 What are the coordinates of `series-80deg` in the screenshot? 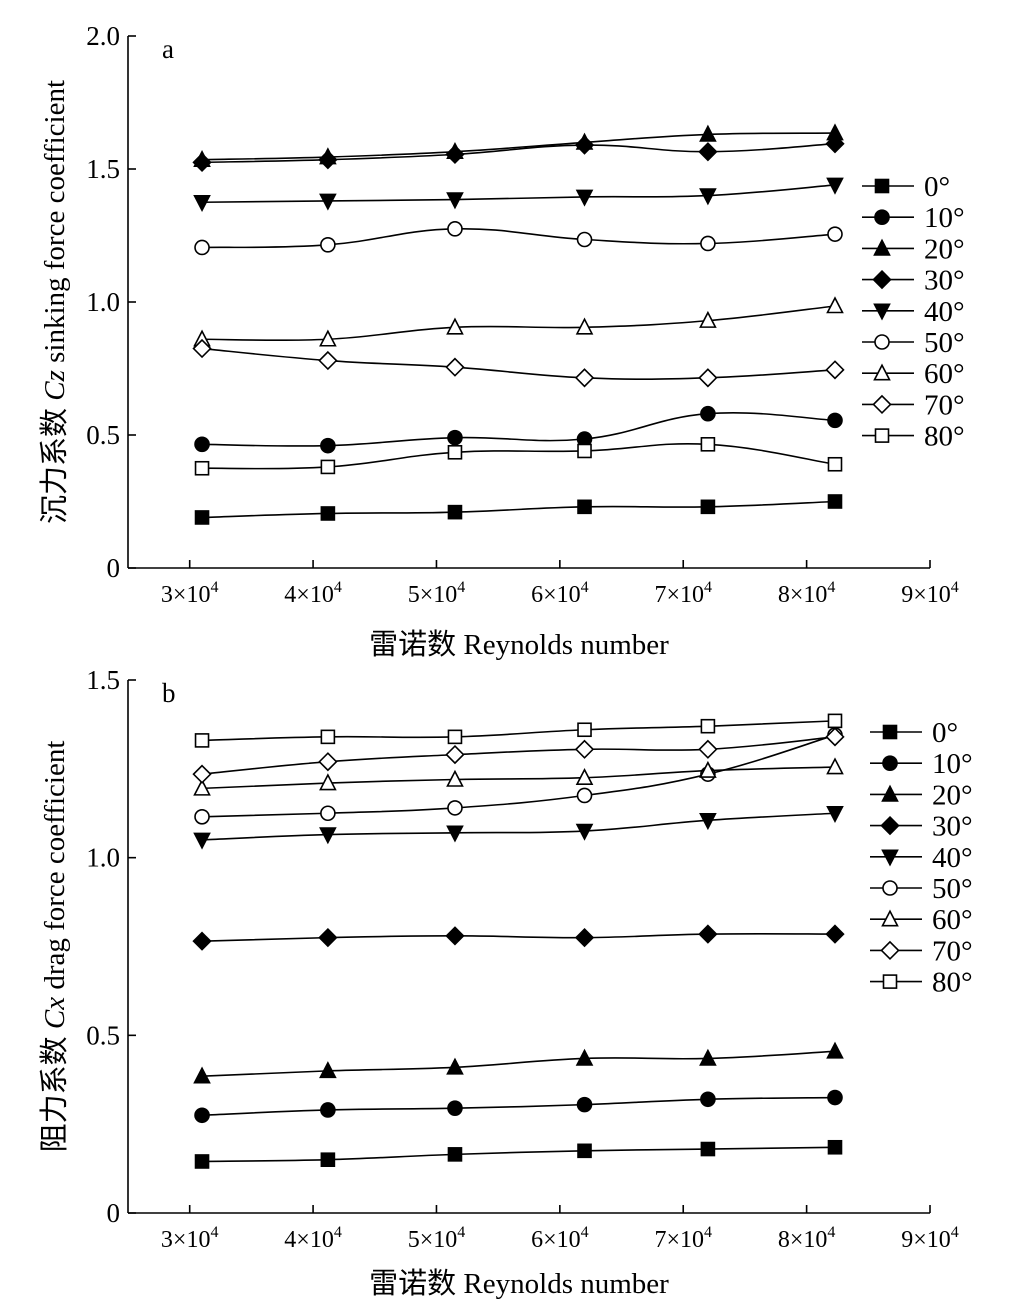 It's located at (518, 730).